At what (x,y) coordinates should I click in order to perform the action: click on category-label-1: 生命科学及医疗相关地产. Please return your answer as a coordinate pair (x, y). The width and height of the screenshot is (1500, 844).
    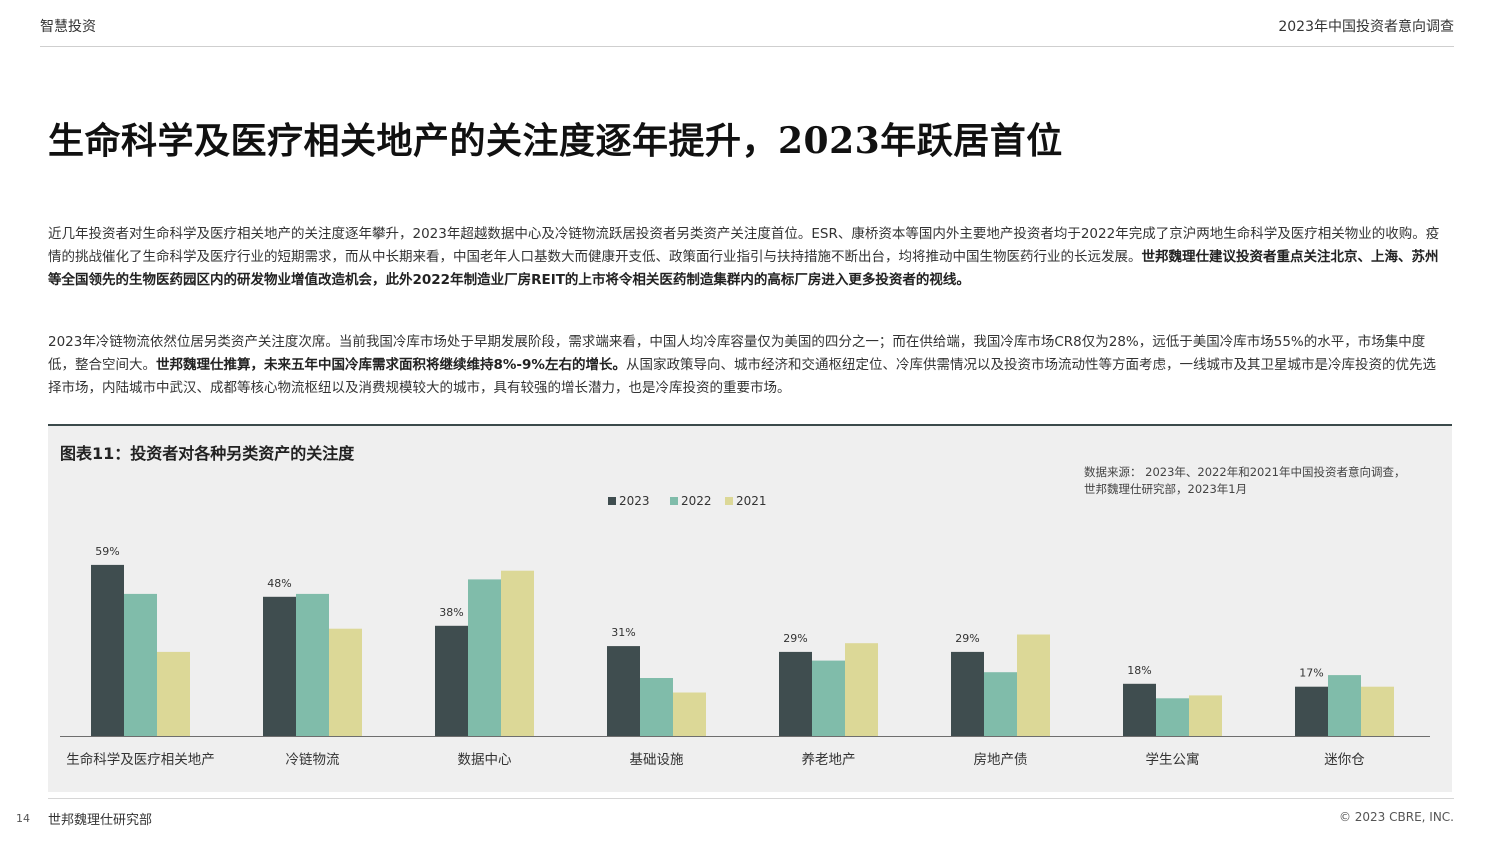
    Looking at the image, I should click on (140, 759).